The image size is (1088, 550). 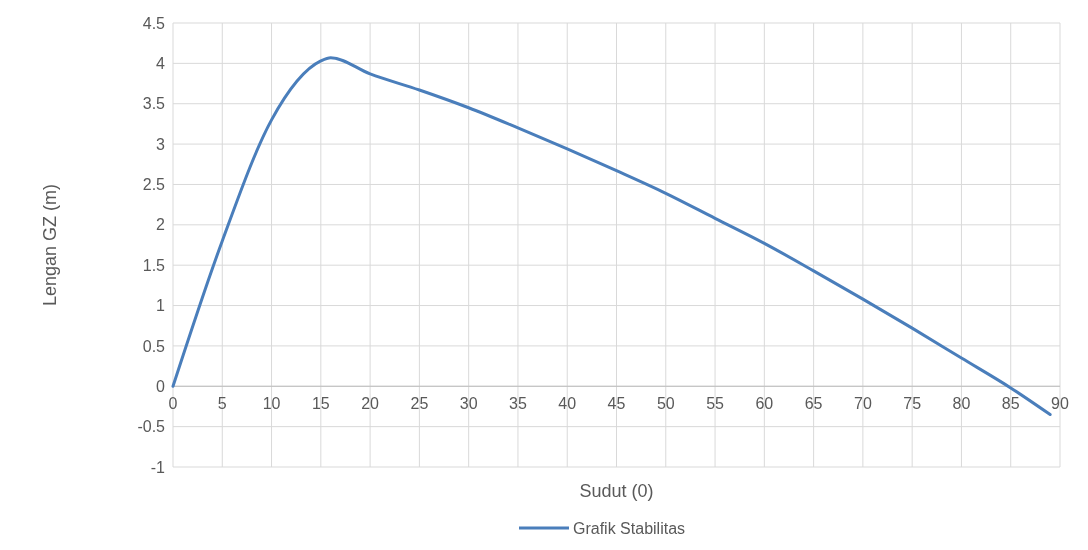 I want to click on y-tick-label: 1, so click(x=161, y=306).